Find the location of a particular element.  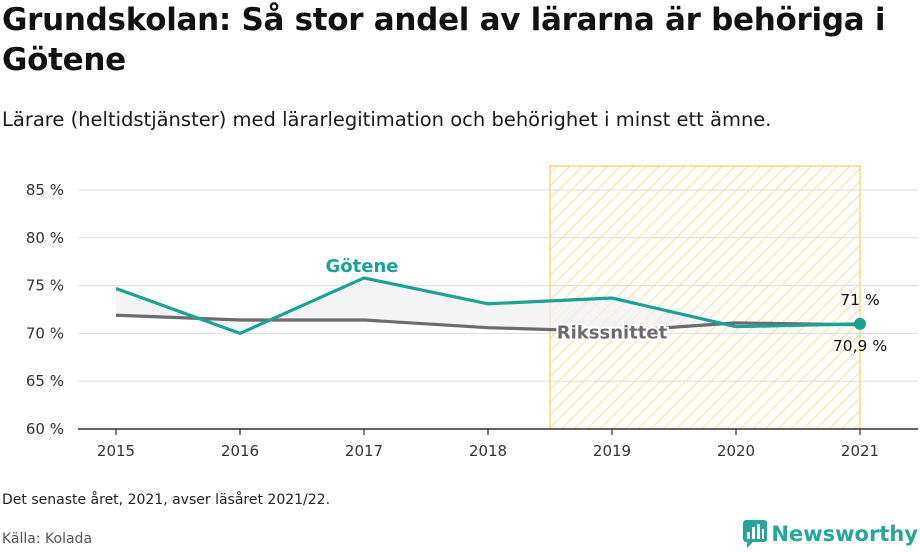

y-tick-label: 70 % is located at coordinates (45, 333).